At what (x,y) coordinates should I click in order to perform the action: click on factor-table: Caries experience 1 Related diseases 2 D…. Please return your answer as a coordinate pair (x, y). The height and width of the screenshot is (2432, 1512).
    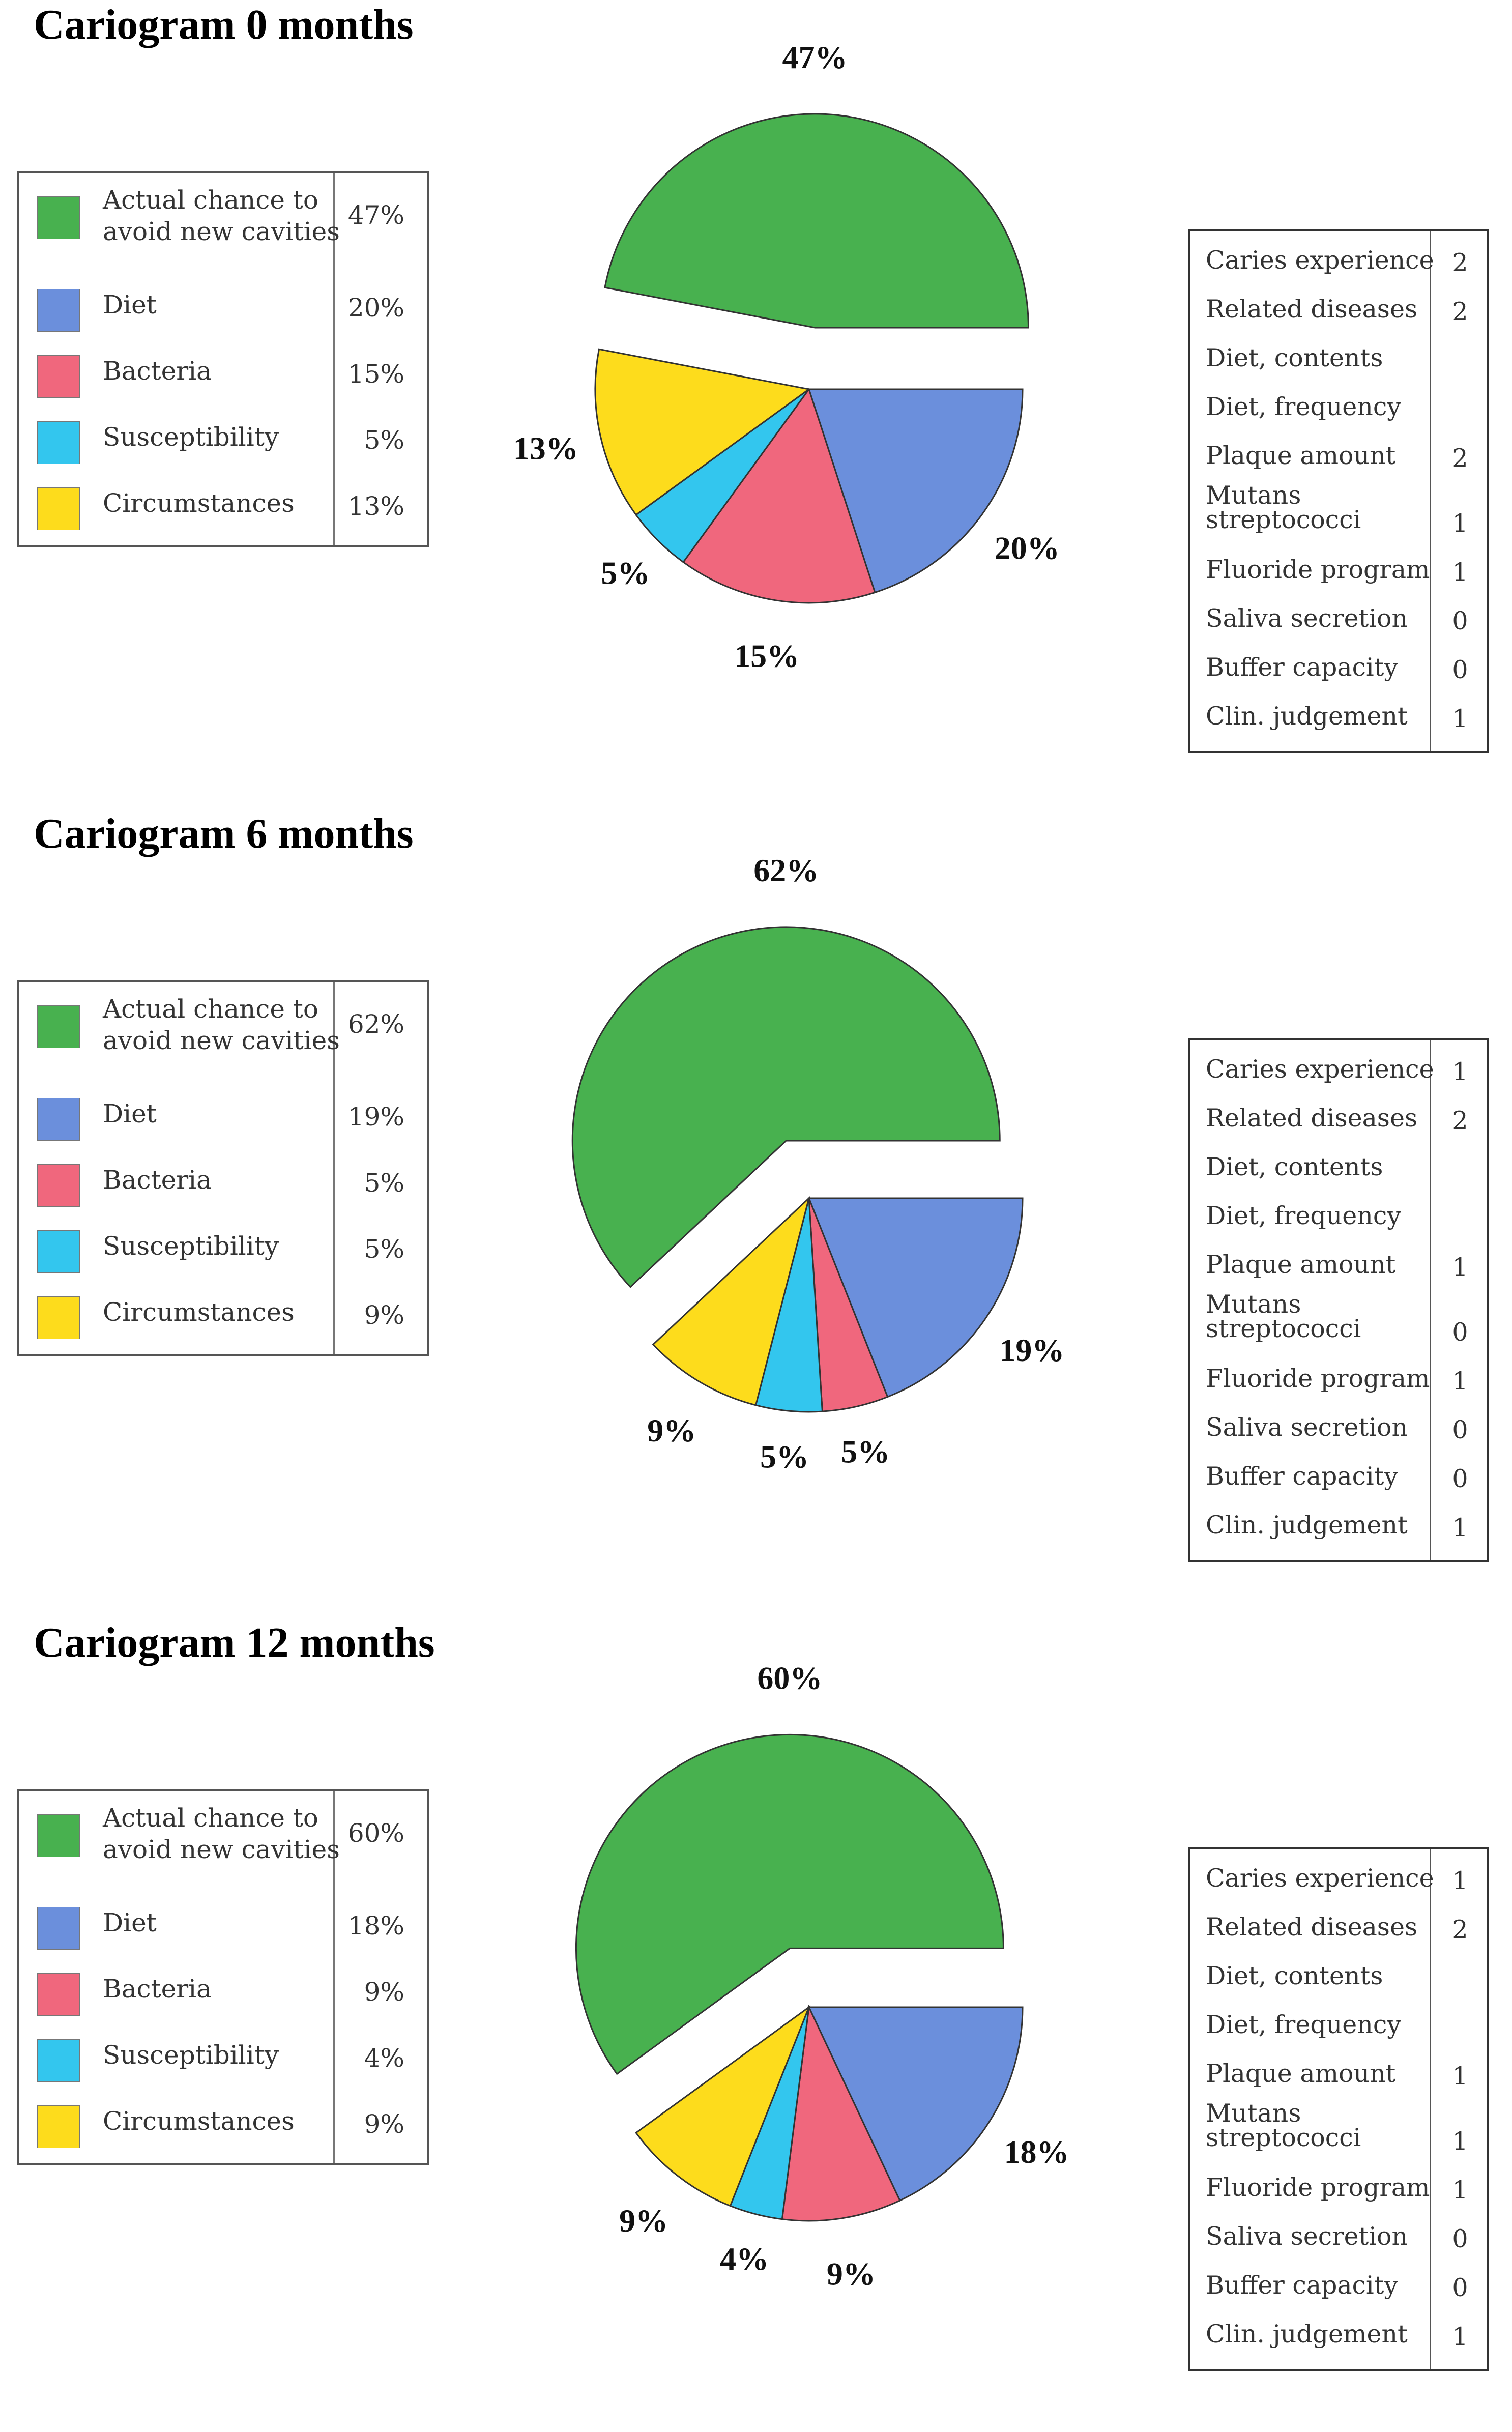
    Looking at the image, I should click on (1338, 1300).